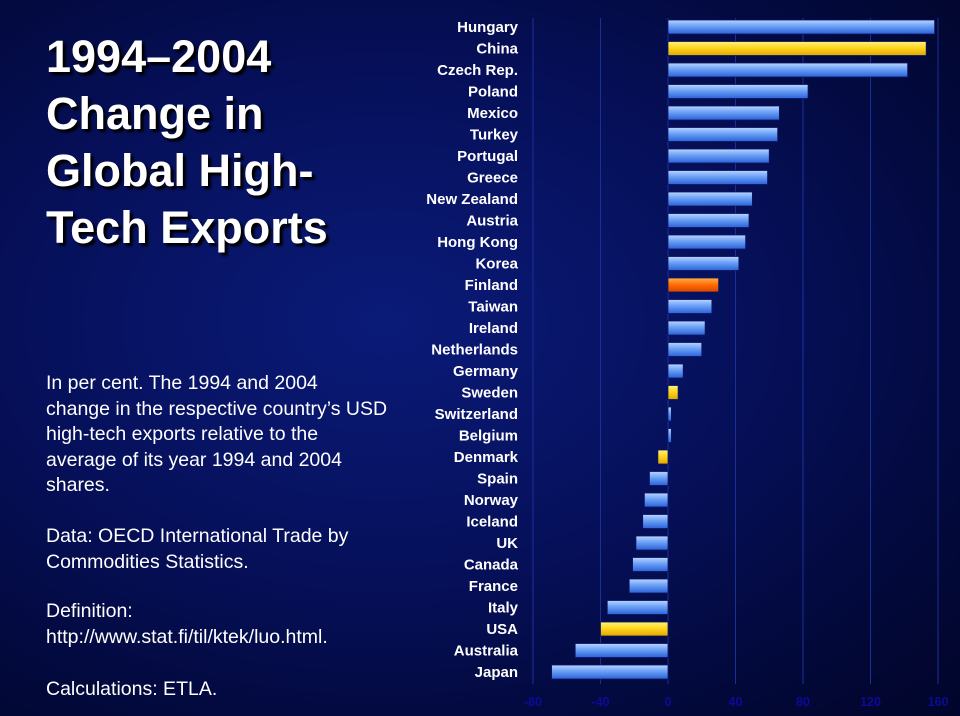 The image size is (960, 716). What do you see at coordinates (493, 307) in the screenshot?
I see `category-label: Taiwan` at bounding box center [493, 307].